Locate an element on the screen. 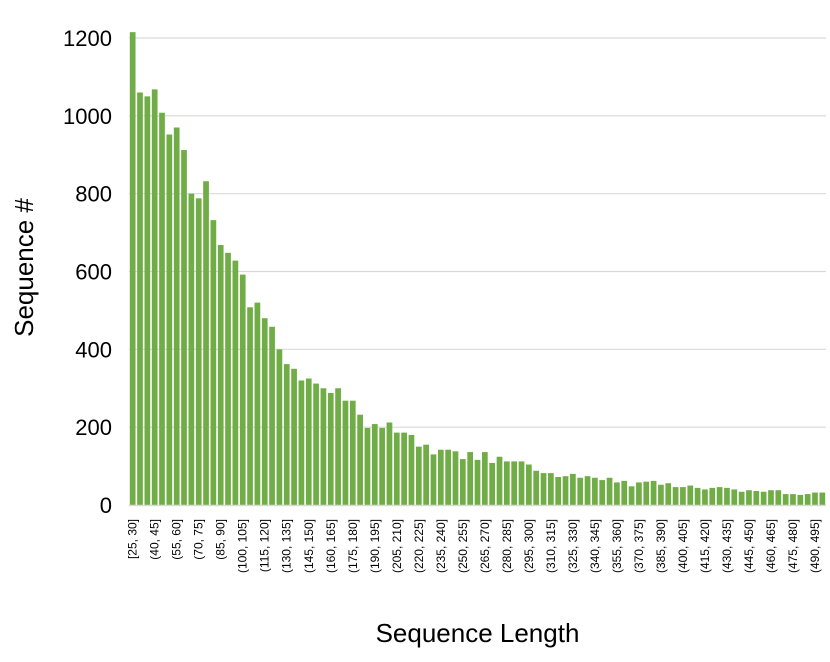 The width and height of the screenshot is (830, 662). x-tick-label: (85, 90] is located at coordinates (221, 539).